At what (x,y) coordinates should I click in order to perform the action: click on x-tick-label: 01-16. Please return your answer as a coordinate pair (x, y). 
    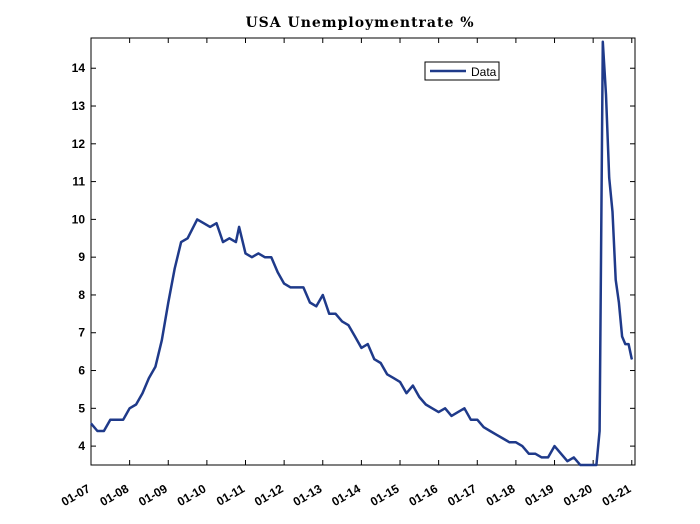
    Looking at the image, I should click on (424, 495).